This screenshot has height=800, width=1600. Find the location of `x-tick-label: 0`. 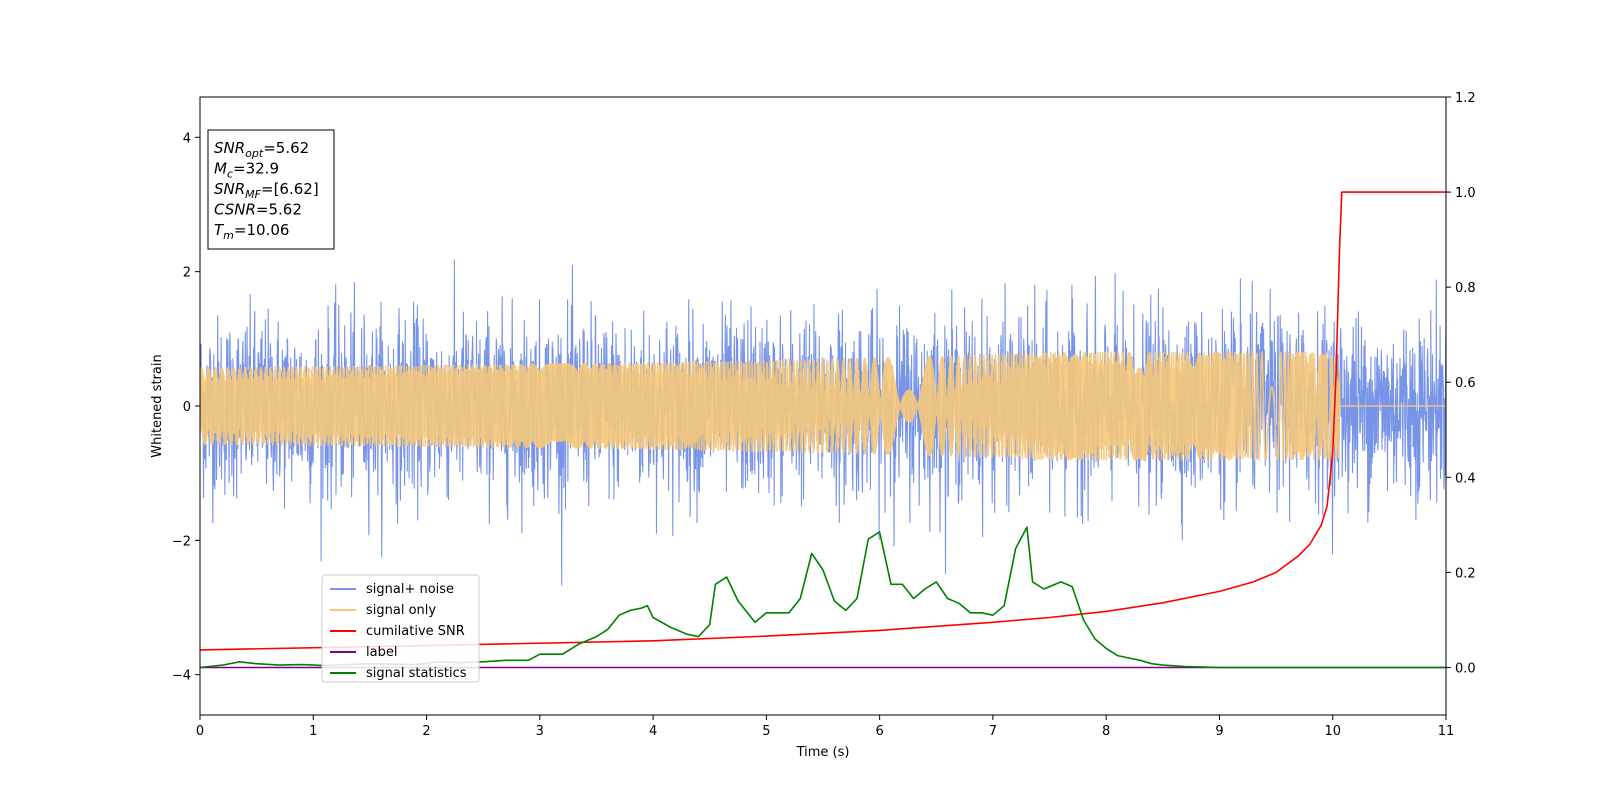

x-tick-label: 0 is located at coordinates (200, 731).